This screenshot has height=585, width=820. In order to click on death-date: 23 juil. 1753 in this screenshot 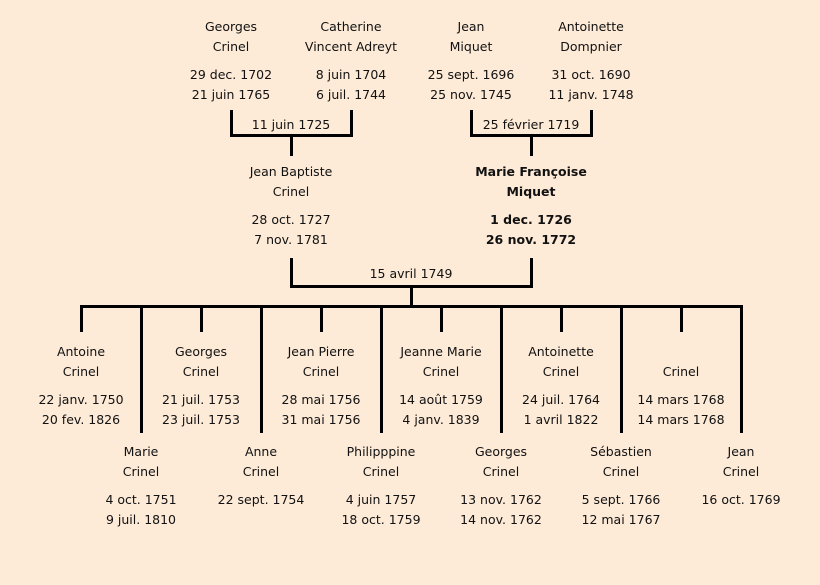, I will do `click(201, 419)`.